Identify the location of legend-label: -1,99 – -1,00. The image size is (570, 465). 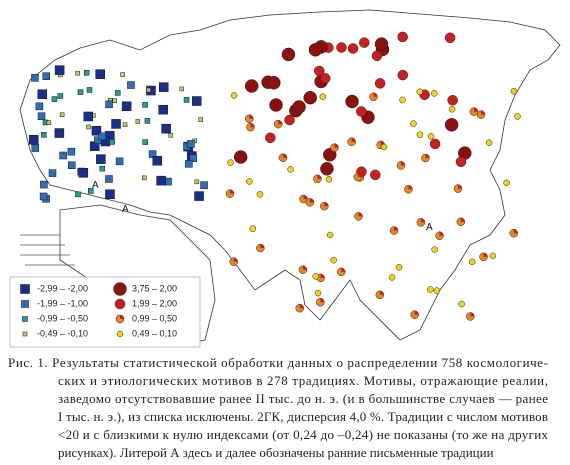
(62, 303).